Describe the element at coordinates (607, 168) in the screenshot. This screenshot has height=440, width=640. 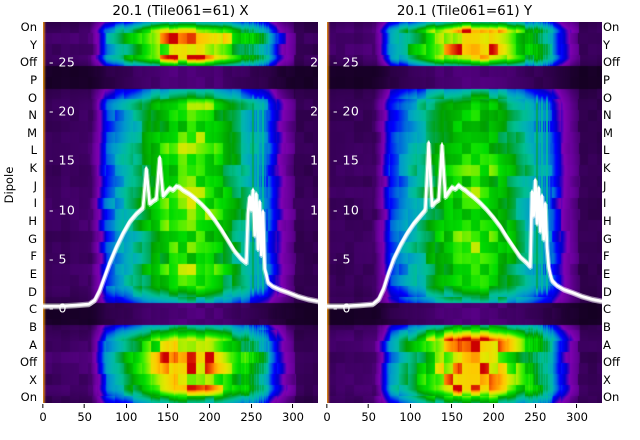
I see `category-tick-right-8: K` at that location.